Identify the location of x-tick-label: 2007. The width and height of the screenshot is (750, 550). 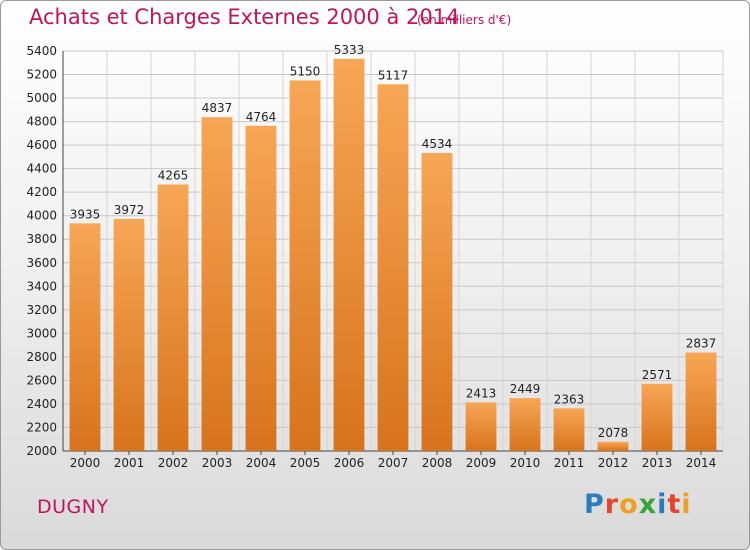
(393, 463).